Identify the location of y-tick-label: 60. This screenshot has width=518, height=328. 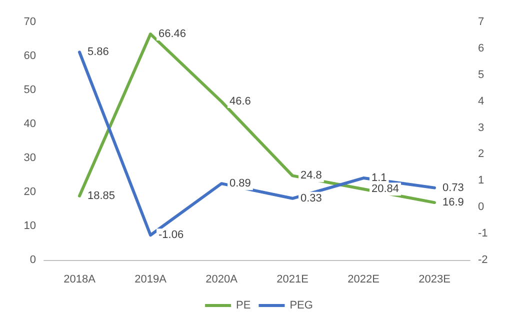
(30, 56).